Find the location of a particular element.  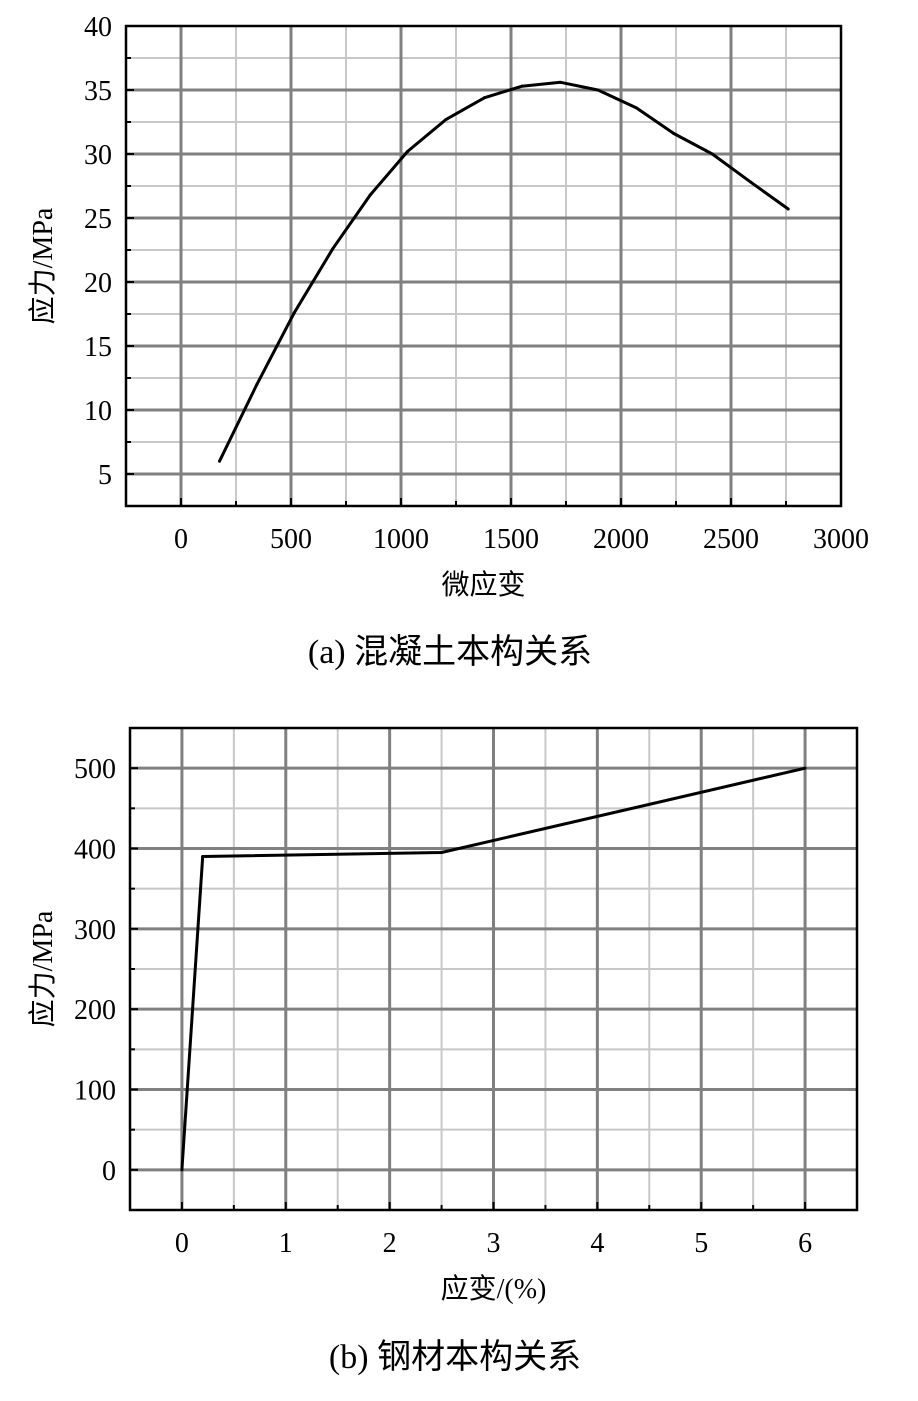

y-tick-label: 5 is located at coordinates (105, 475).